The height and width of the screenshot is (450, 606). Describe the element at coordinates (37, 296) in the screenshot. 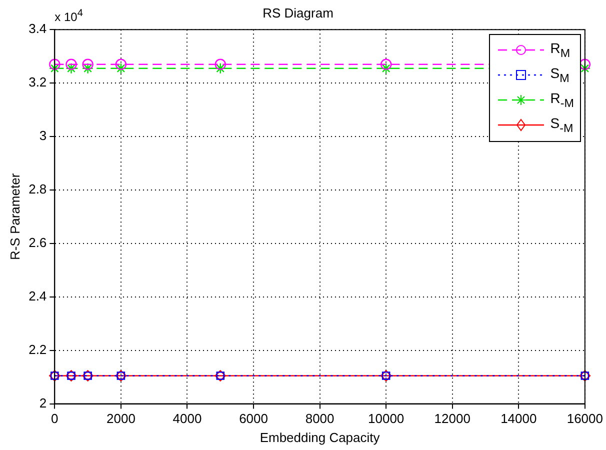

I see `y-tick-label: 2.4` at that location.